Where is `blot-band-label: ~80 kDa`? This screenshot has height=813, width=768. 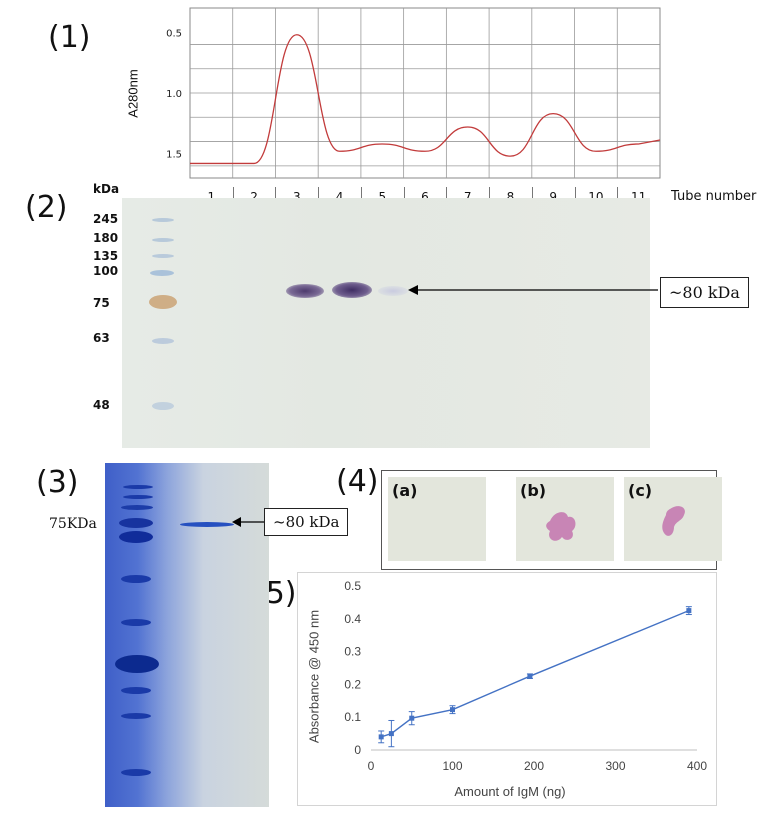
blot-band-label: ~80 kDa is located at coordinates (704, 292).